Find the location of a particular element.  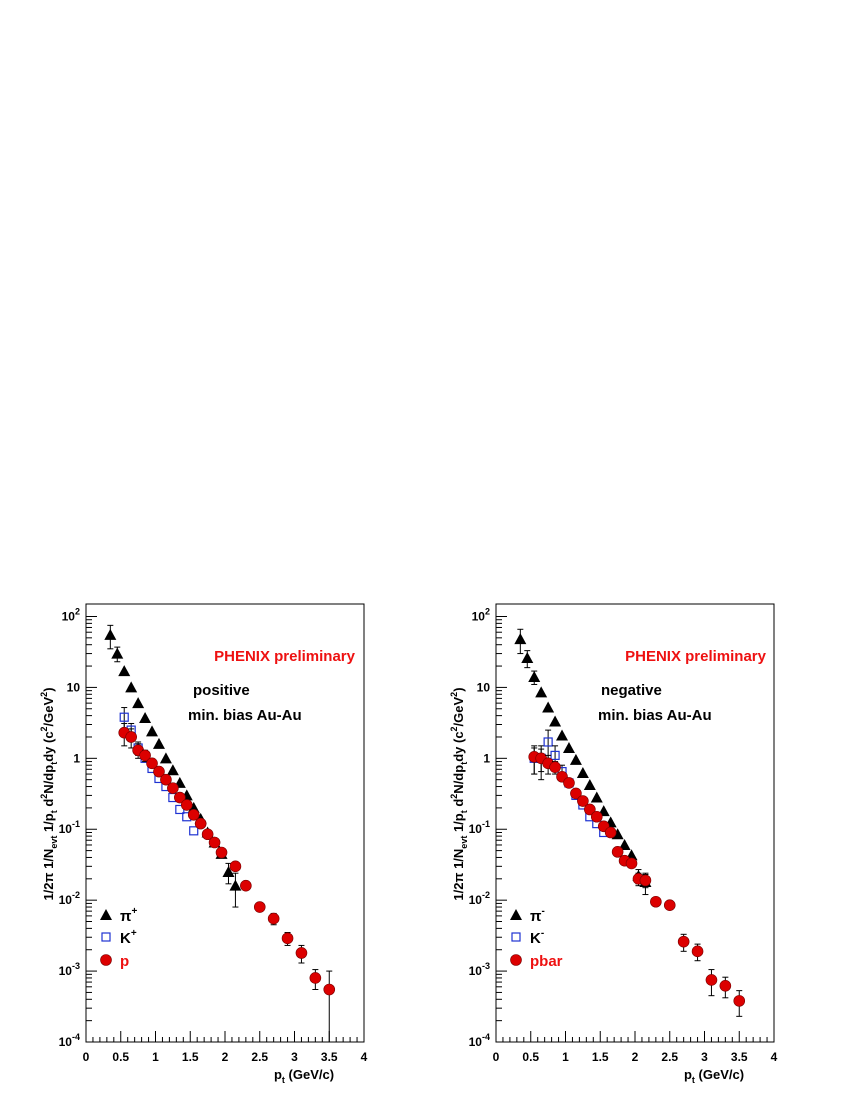

x-tick-label: 0.5 is located at coordinates (120, 1057).